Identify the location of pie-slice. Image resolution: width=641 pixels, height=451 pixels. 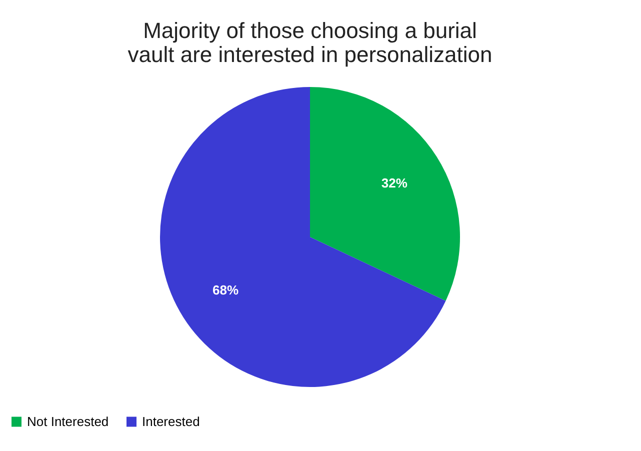
(385, 194).